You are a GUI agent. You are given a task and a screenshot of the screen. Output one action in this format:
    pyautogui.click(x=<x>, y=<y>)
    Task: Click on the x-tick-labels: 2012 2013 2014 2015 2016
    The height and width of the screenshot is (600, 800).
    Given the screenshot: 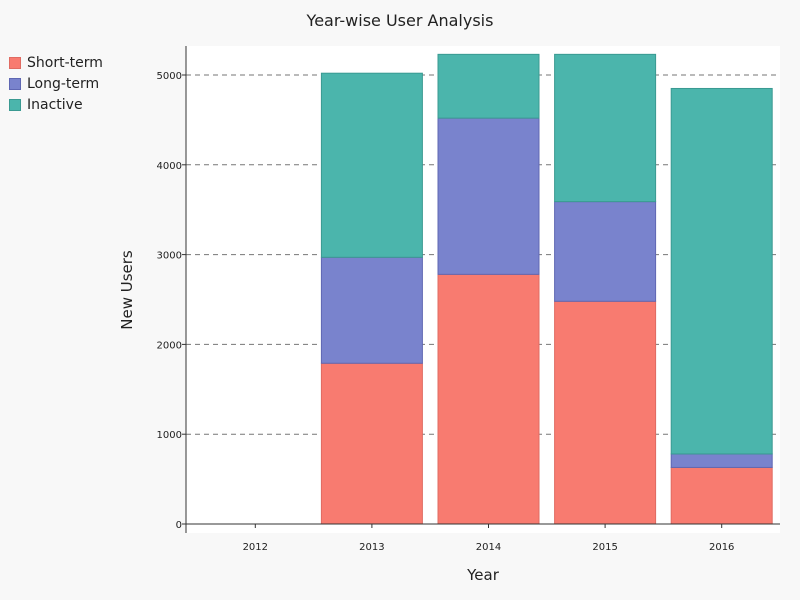 What is the action you would take?
    pyautogui.click(x=488, y=538)
    